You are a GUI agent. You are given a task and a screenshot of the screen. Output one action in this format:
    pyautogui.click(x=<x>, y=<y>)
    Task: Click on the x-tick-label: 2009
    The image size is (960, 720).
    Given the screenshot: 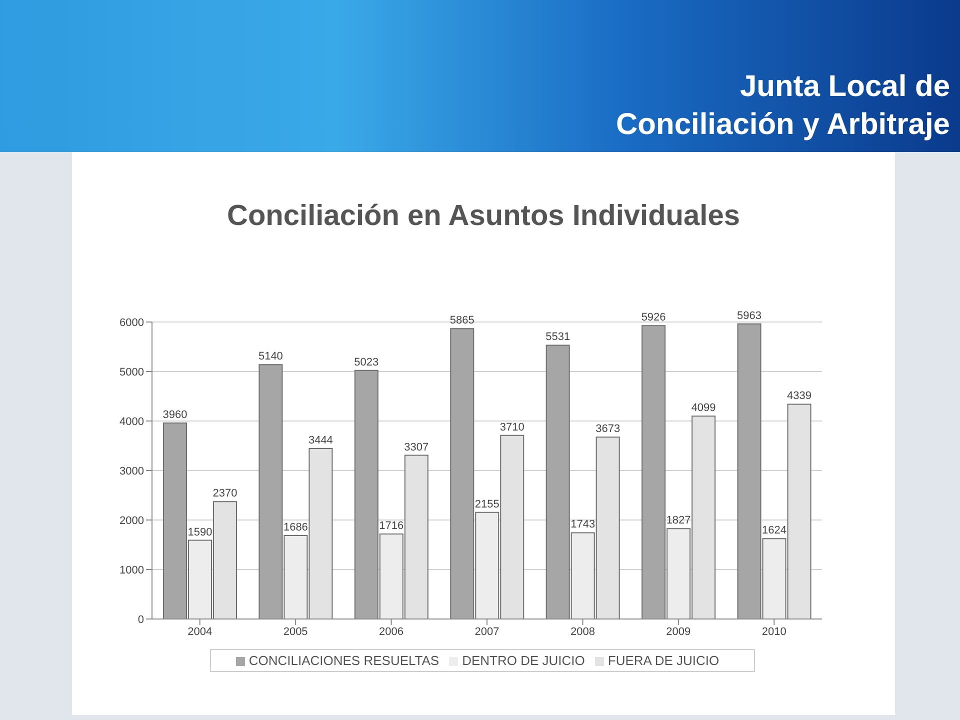 What is the action you would take?
    pyautogui.click(x=678, y=632)
    